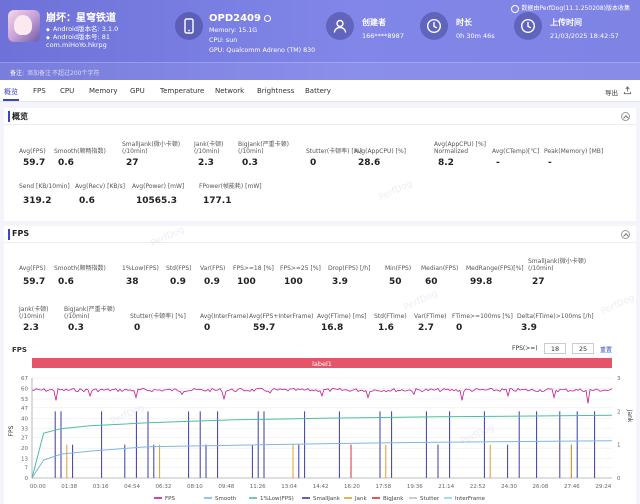 This screenshot has width=640, height=504. I want to click on metric-label: Std(FPS), so click(179, 268).